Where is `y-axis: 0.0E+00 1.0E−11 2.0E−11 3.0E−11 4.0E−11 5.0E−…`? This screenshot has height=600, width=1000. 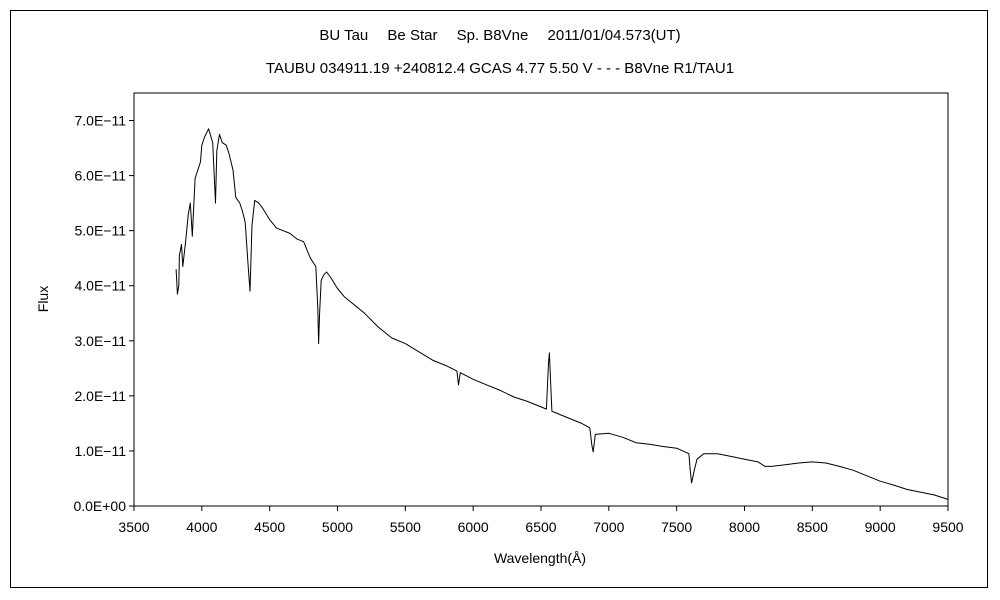
y-axis: 0.0E+00 1.0E−11 2.0E−11 3.0E−11 4.0E−11 5.0E−… is located at coordinates (103, 313).